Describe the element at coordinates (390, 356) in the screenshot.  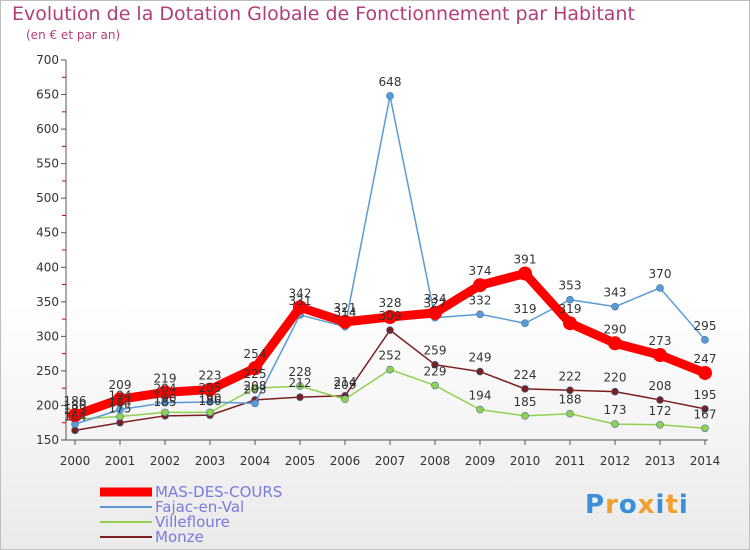
I see `data-label: 252` at that location.